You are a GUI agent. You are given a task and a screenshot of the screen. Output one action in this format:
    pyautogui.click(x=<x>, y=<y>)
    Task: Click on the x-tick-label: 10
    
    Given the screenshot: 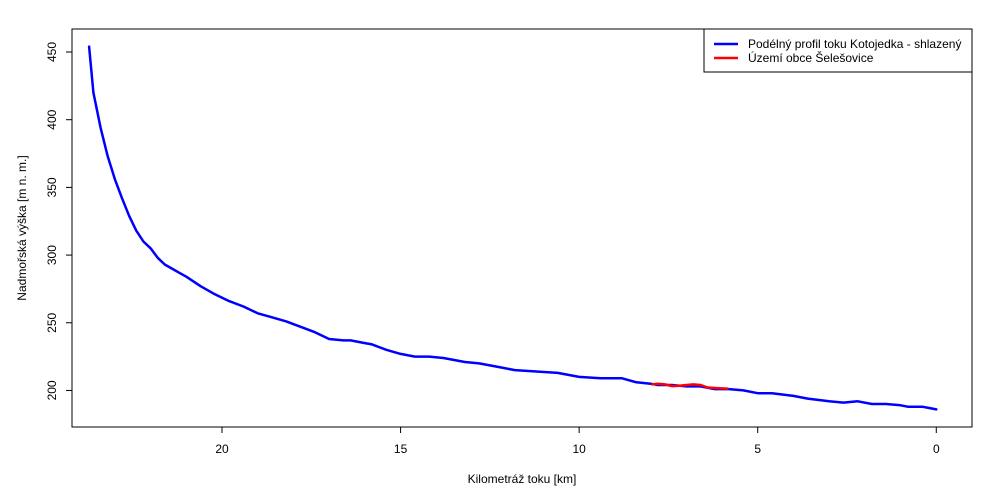 What is the action you would take?
    pyautogui.click(x=579, y=449)
    